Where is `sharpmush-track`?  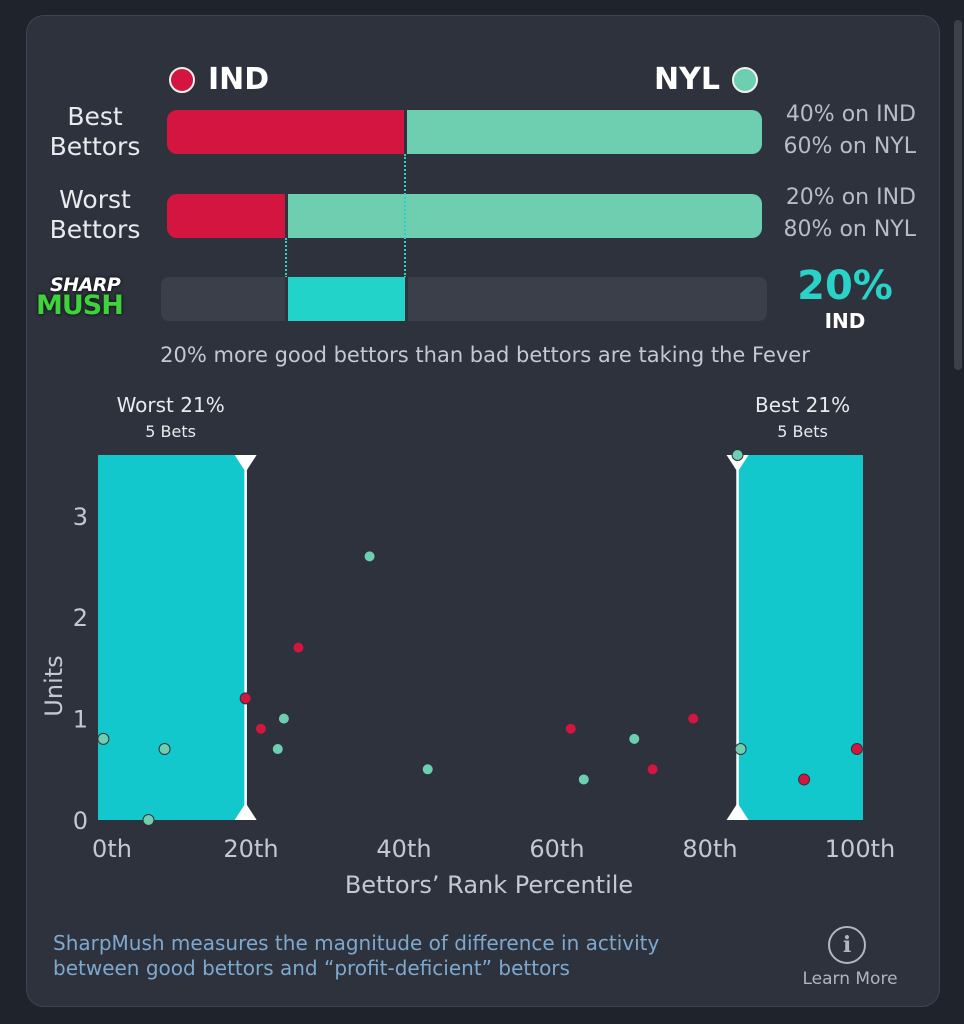
sharpmush-track is located at coordinates (464, 299).